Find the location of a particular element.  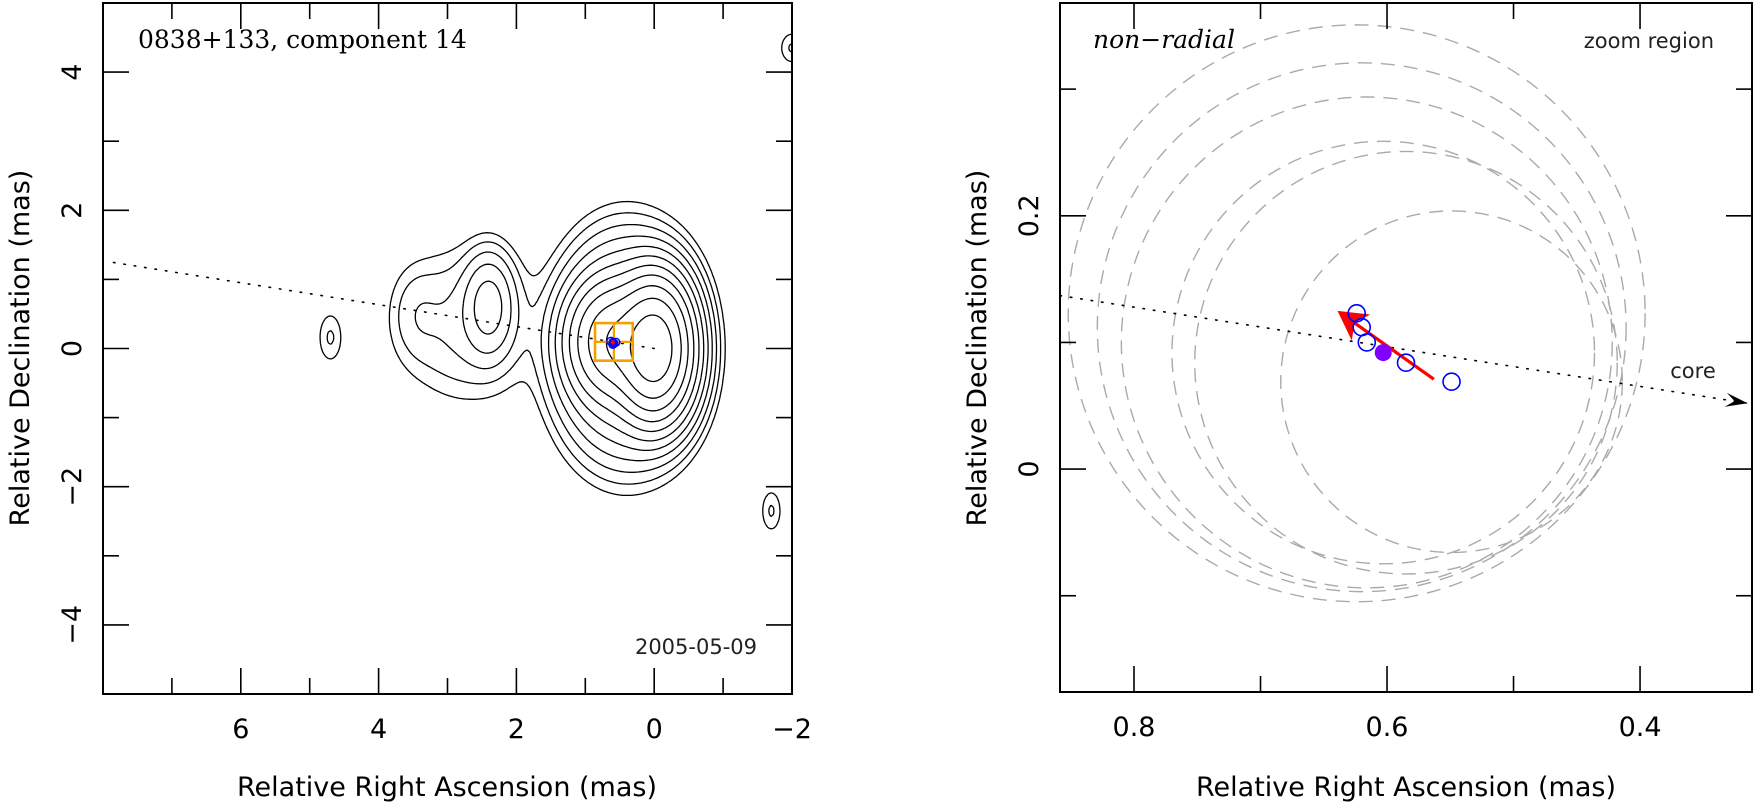

core-direction-line is located at coordinates (1404, 349).